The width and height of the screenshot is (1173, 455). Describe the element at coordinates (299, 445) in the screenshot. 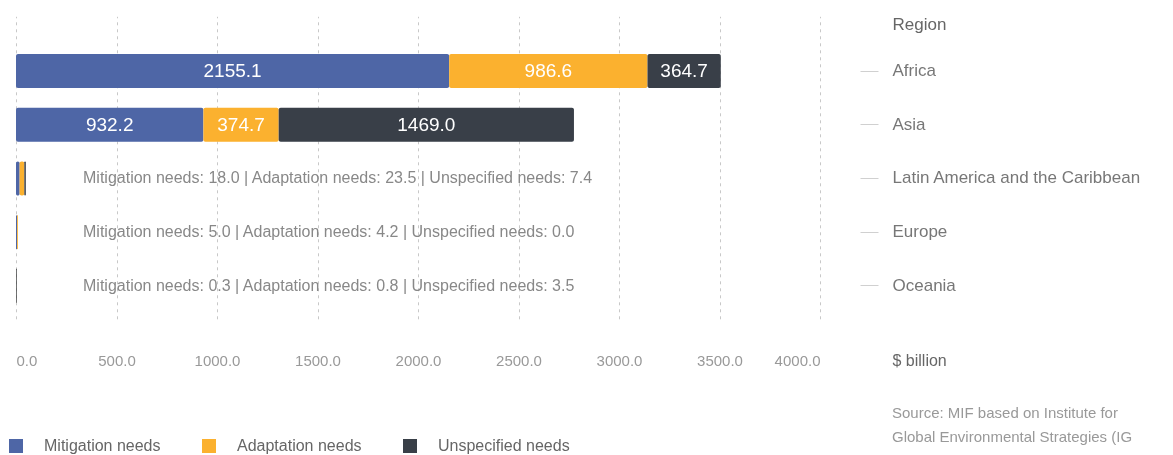

I see `legend-label: Adaptation needs` at that location.